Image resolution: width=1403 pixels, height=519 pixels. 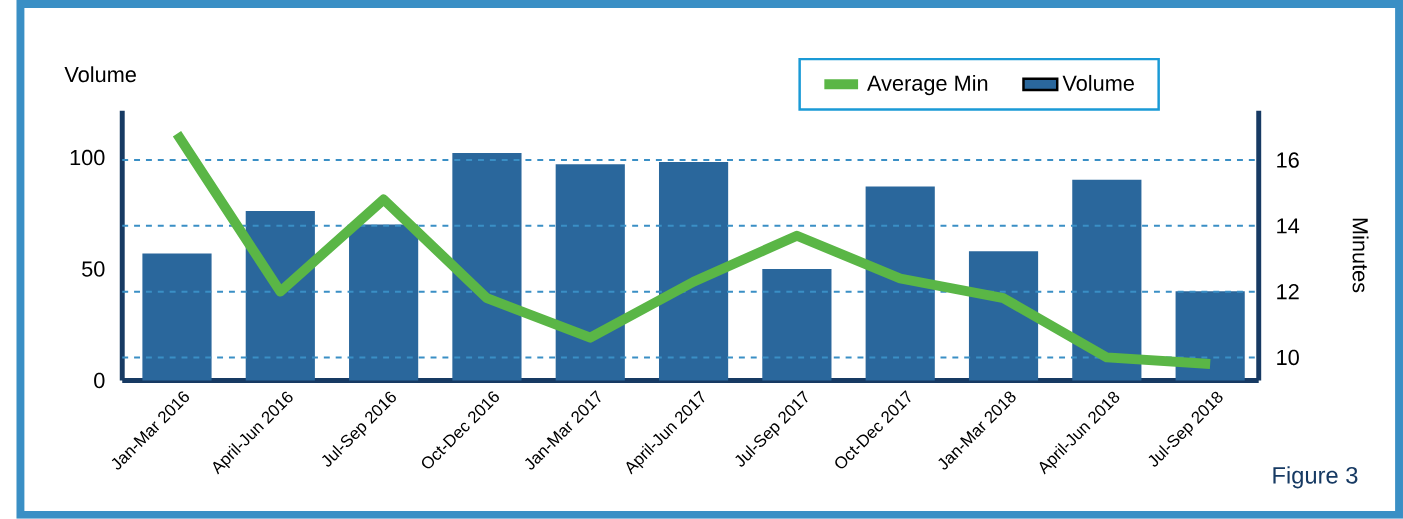 I want to click on legend-label: Average Min, so click(x=927, y=85).